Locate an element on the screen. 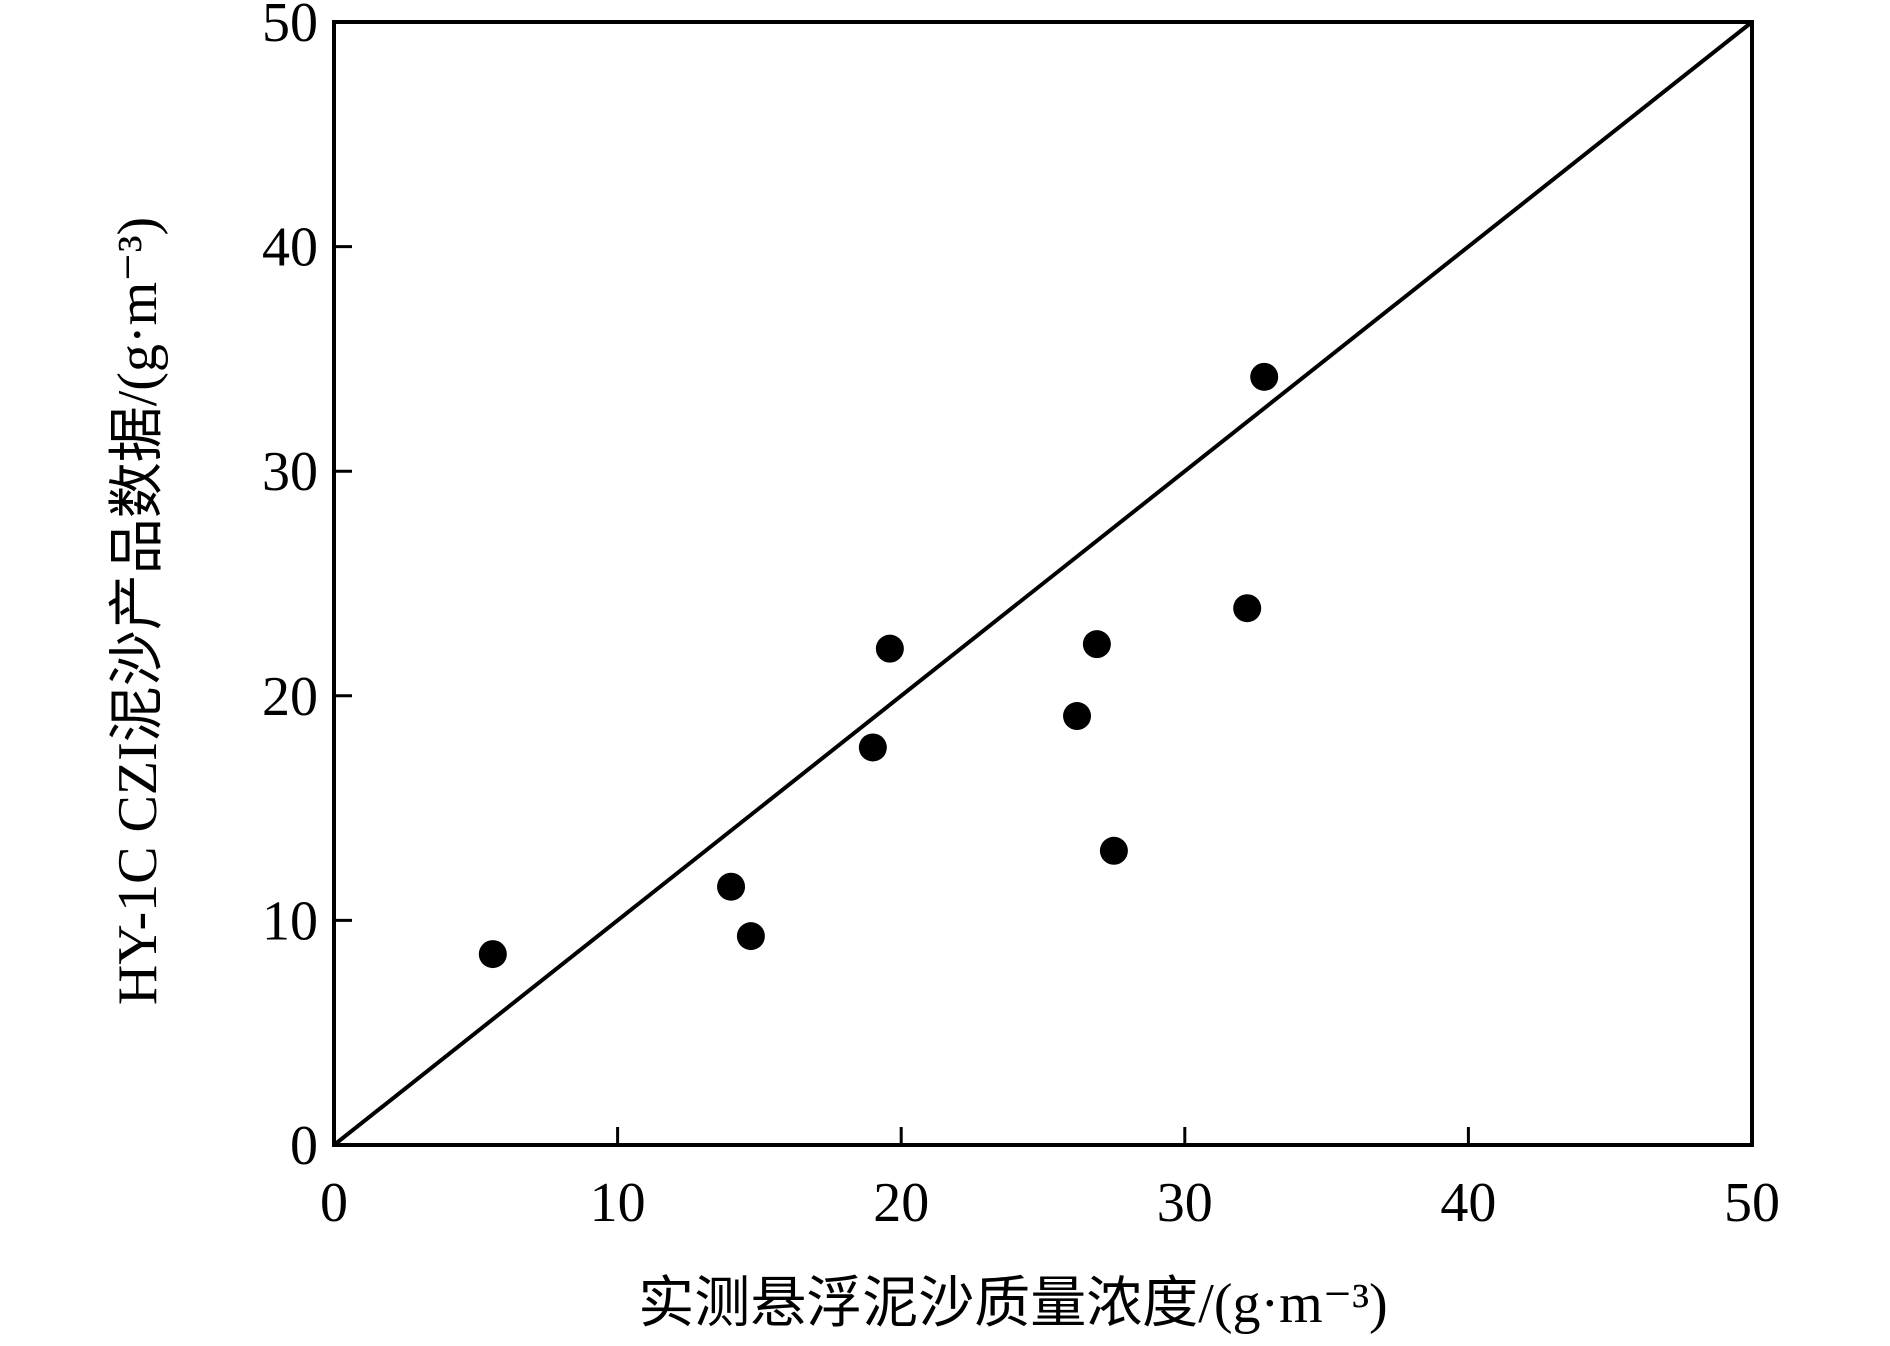 This screenshot has height=1346, width=1890. y-tick-label: 0 is located at coordinates (304, 1146).